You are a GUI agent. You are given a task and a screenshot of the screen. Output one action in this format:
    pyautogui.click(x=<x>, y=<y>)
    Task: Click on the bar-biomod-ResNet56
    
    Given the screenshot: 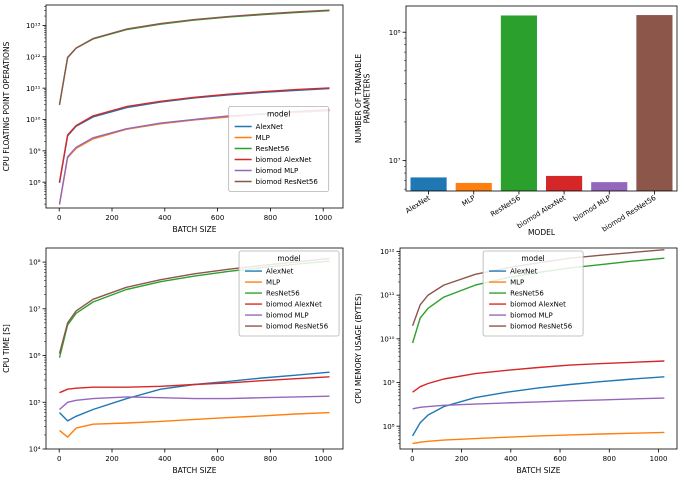 What is the action you would take?
    pyautogui.click(x=654, y=103)
    